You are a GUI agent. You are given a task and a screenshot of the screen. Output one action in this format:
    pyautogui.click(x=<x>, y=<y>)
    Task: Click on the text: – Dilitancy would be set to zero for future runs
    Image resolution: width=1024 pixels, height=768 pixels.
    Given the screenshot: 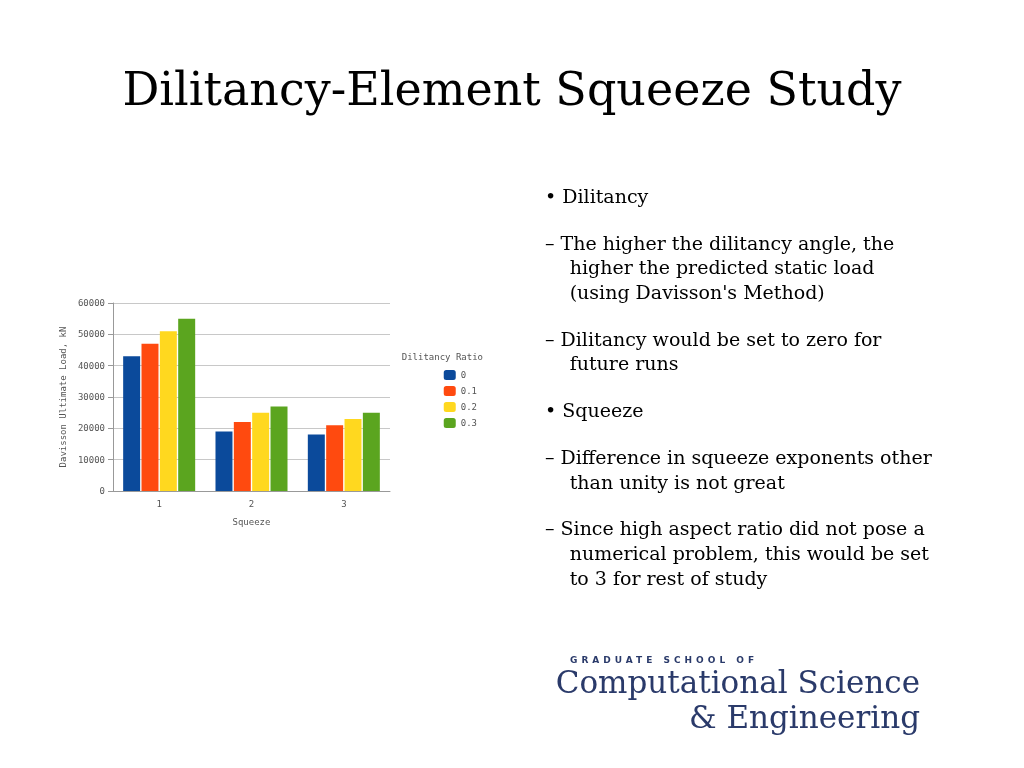 What is the action you would take?
    pyautogui.click(x=714, y=351)
    